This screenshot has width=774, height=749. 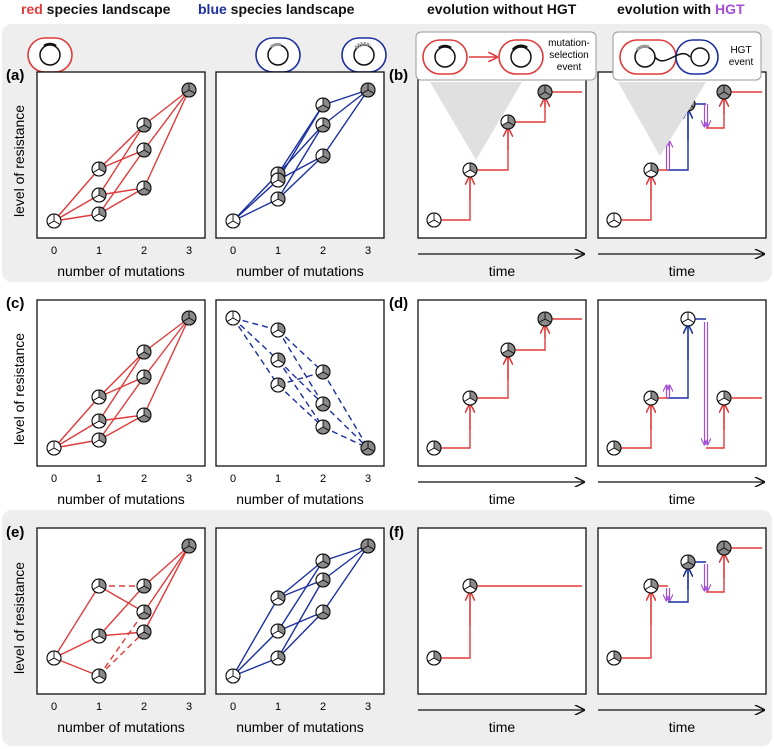 I want to click on svg-text: mutation-, so click(x=569, y=43).